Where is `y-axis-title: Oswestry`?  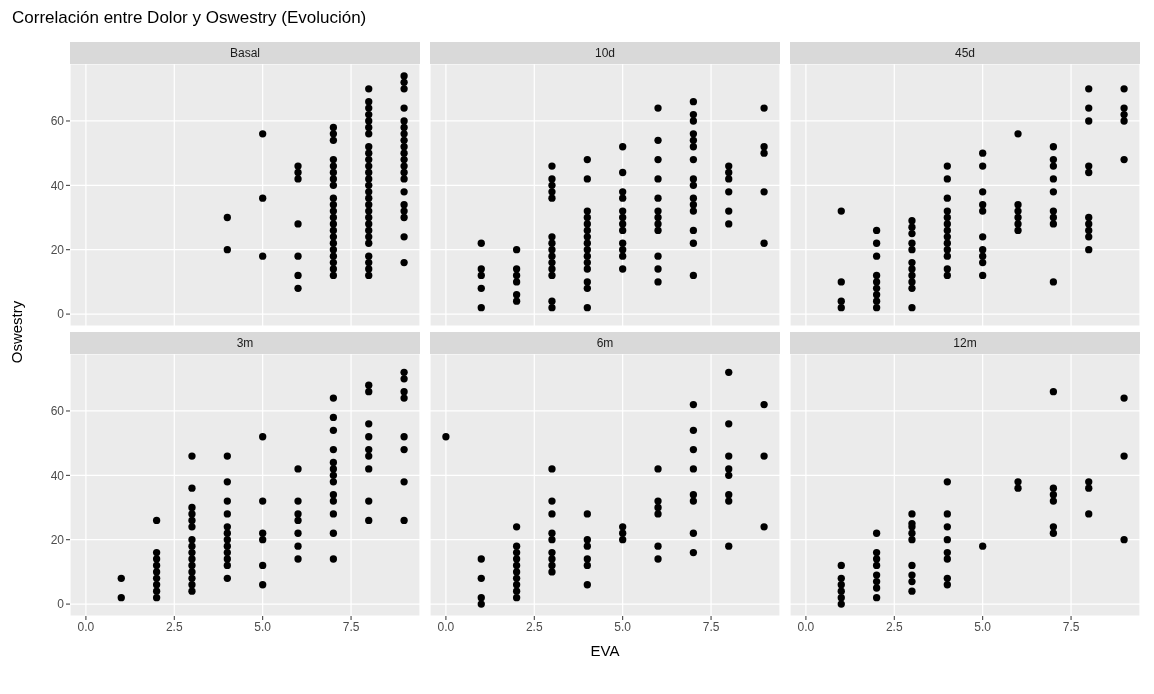 y-axis-title: Oswestry is located at coordinates (17, 332).